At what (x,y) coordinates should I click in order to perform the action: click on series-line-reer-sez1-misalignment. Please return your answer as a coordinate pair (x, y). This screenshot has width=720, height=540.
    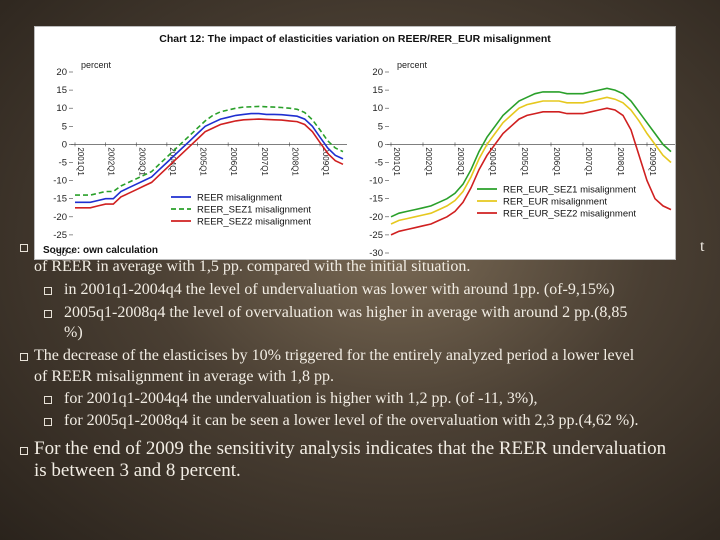
    Looking at the image, I should click on (209, 150).